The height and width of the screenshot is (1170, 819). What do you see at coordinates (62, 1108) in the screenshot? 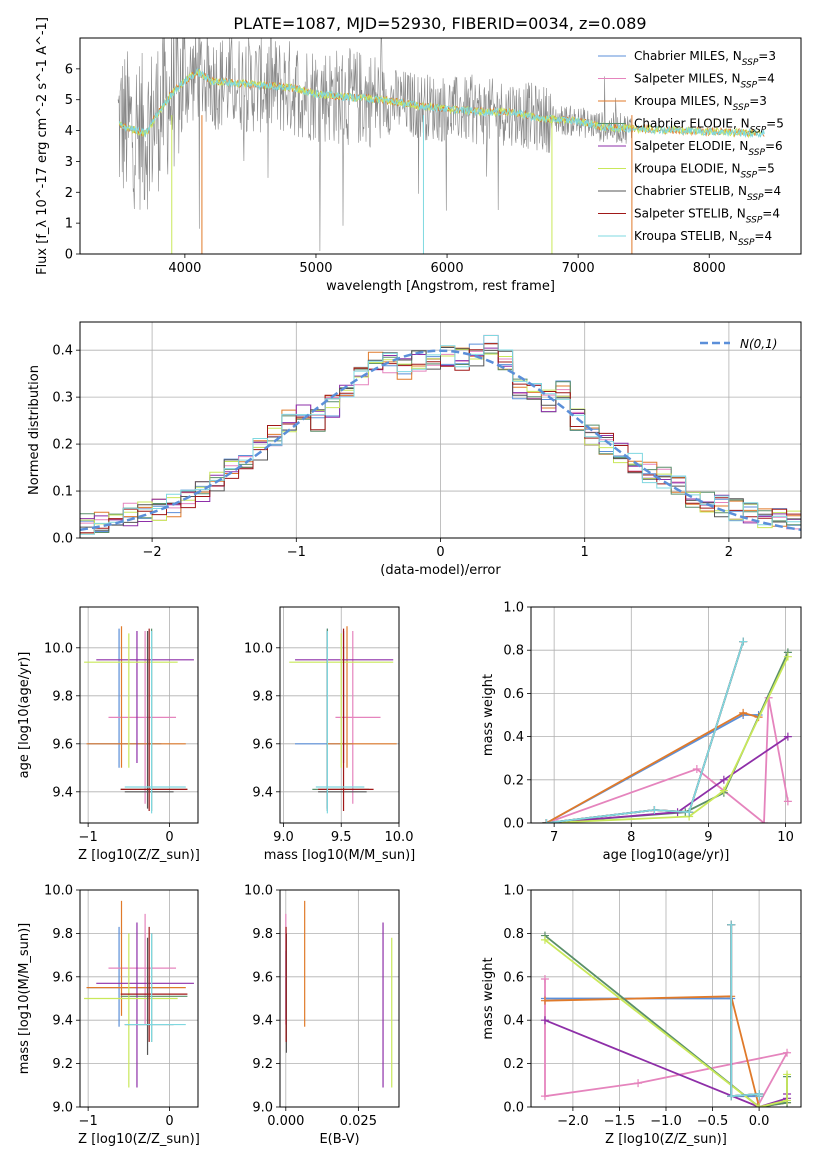
I see `y-tick-label: 9.0` at bounding box center [62, 1108].